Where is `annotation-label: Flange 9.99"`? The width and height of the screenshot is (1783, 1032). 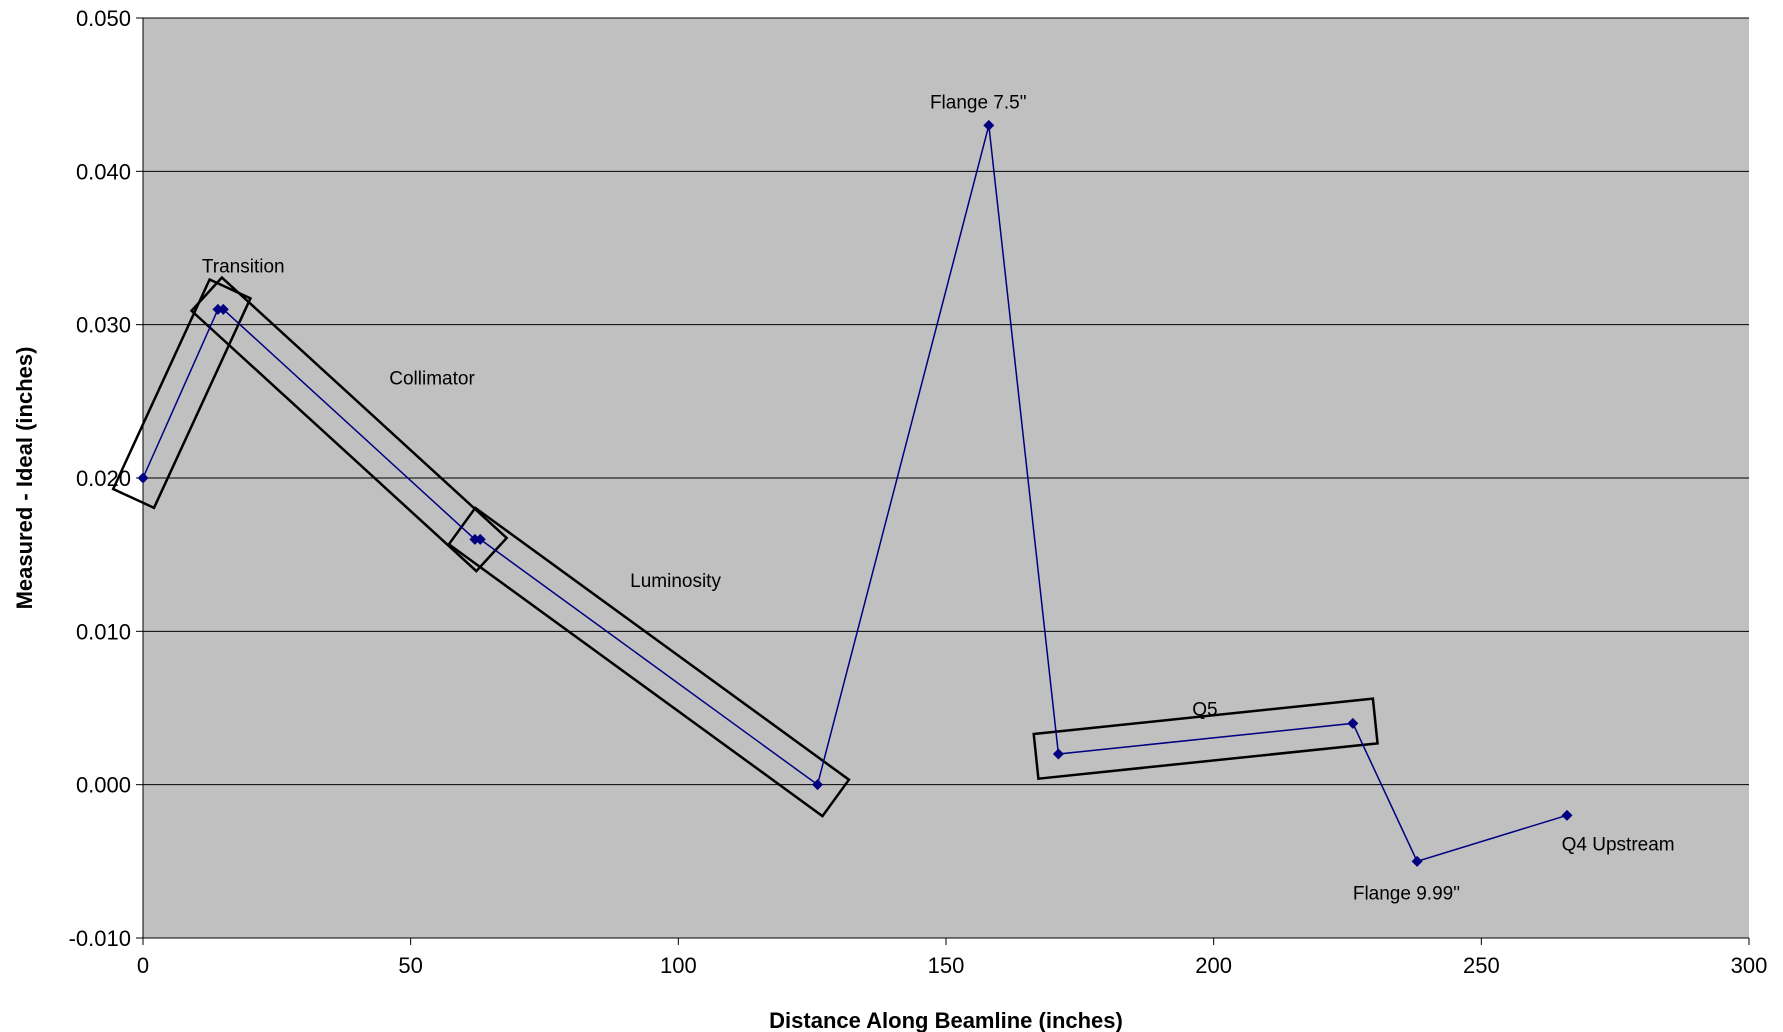 annotation-label: Flange 9.99" is located at coordinates (1406, 894).